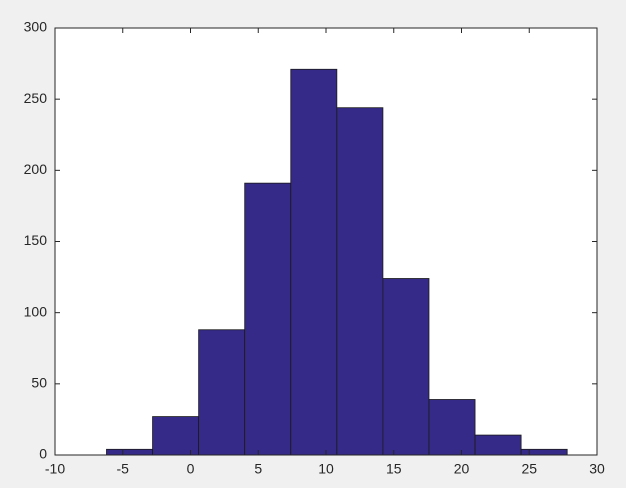 This screenshot has width=626, height=488. I want to click on y-tick-label: 0, so click(43, 454).